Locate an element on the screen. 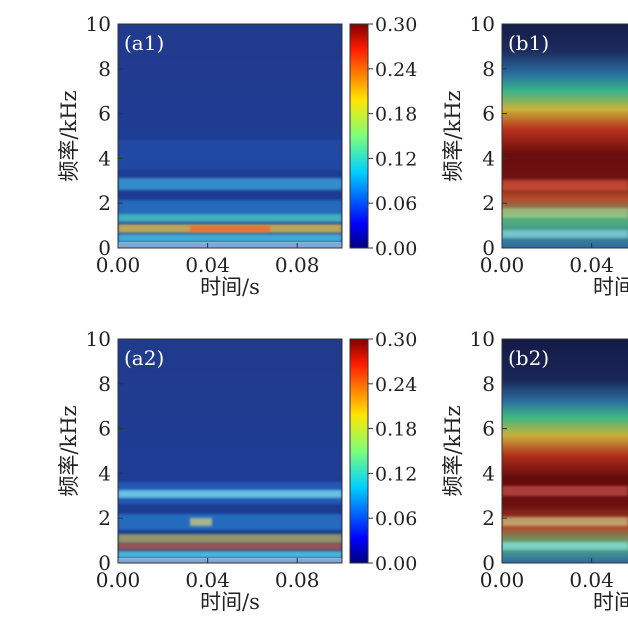  band-a2-0p3khz is located at coordinates (230, 554).